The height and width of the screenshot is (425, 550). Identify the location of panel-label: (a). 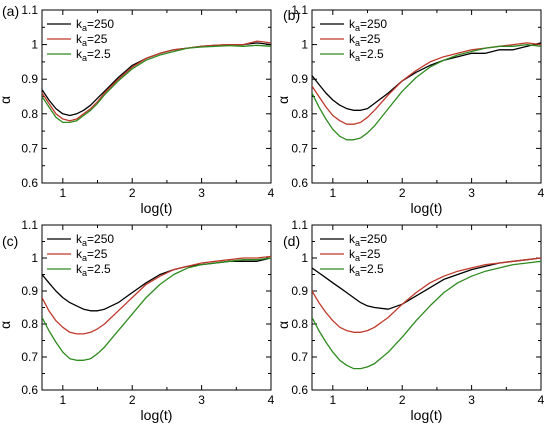
(10, 11).